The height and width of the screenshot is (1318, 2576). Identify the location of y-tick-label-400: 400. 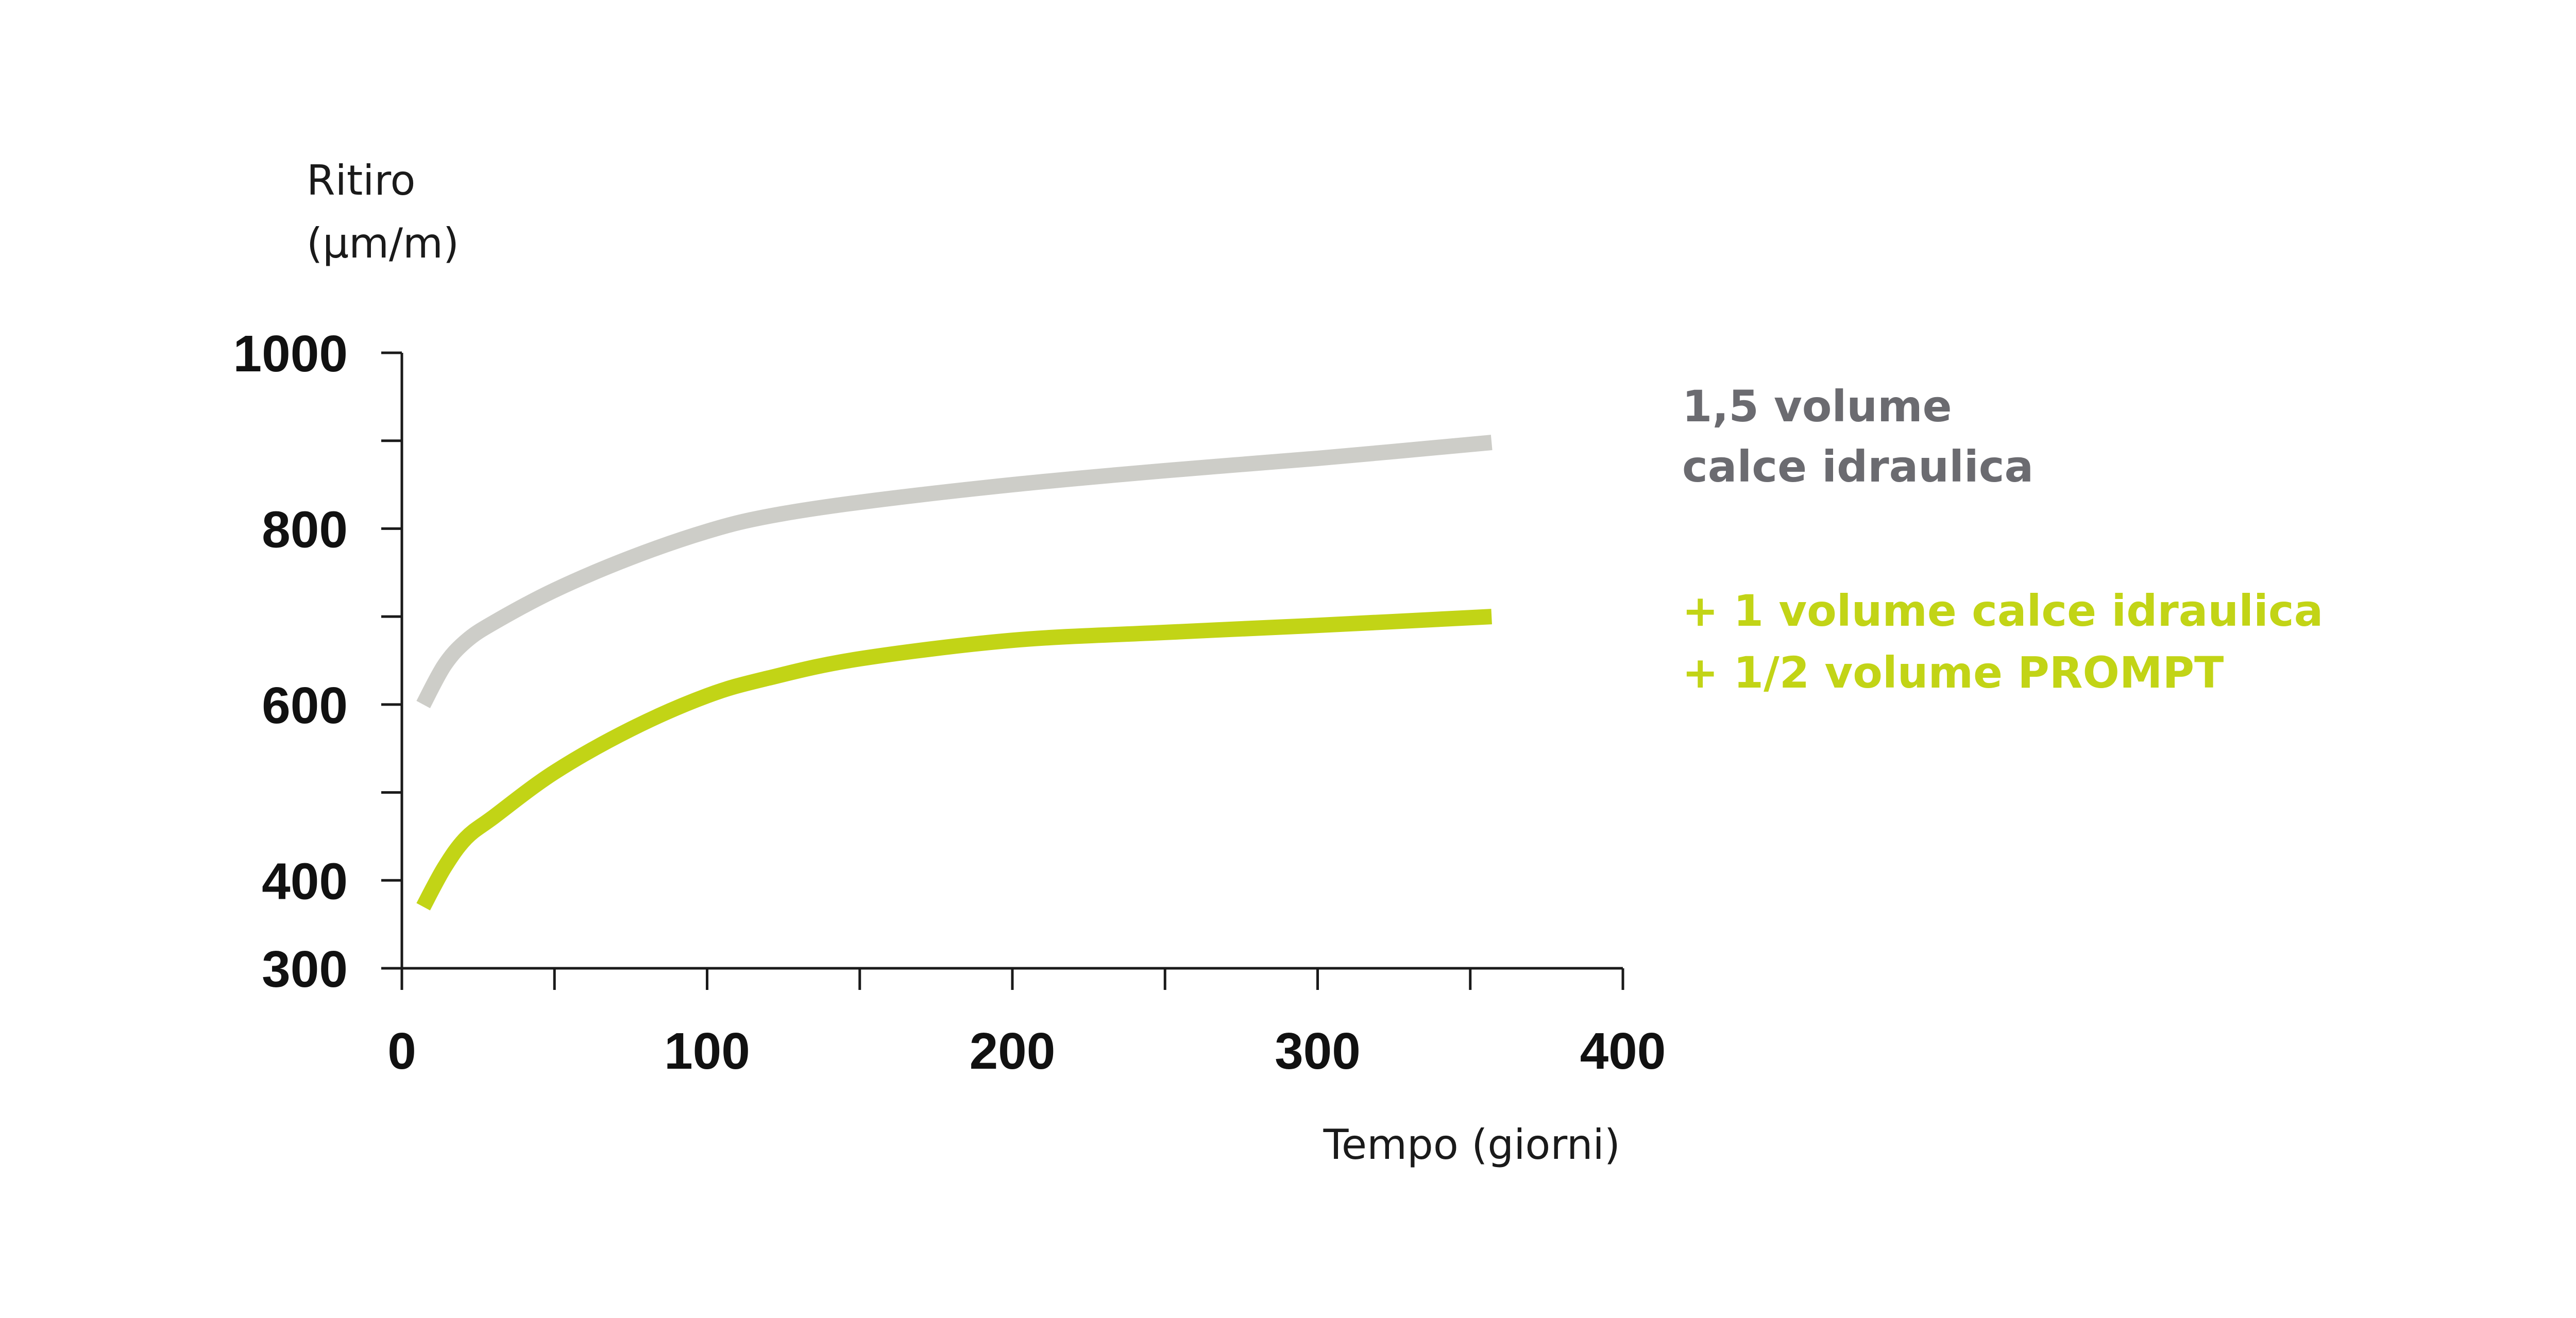
(305, 881).